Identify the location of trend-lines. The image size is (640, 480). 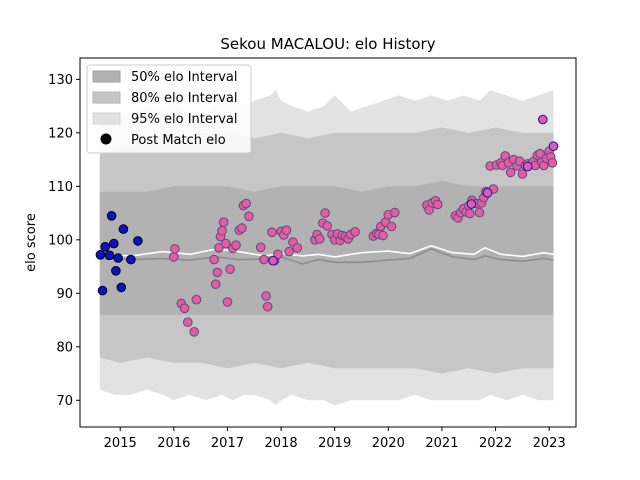
(326, 254).